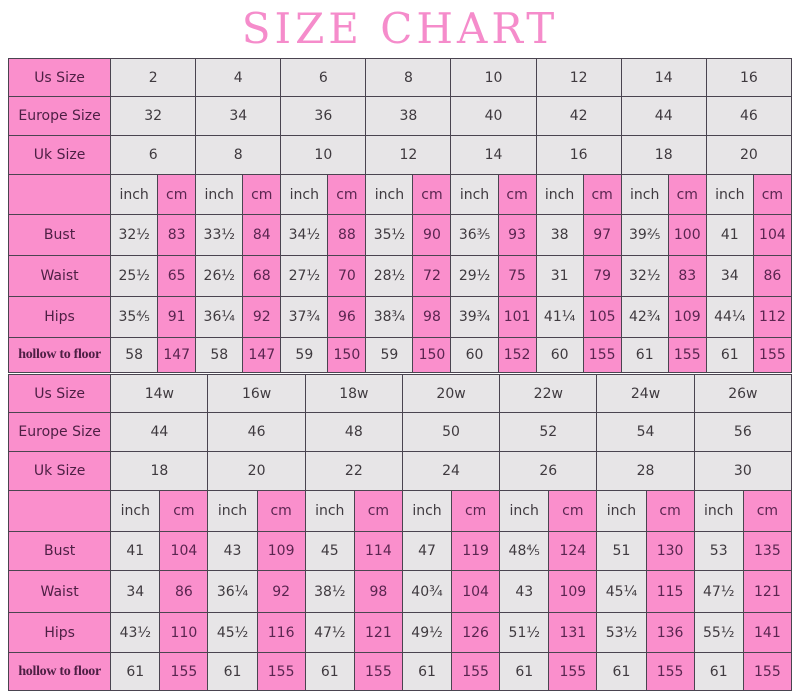  What do you see at coordinates (256, 393) in the screenshot?
I see `us-size-cell: 16w` at bounding box center [256, 393].